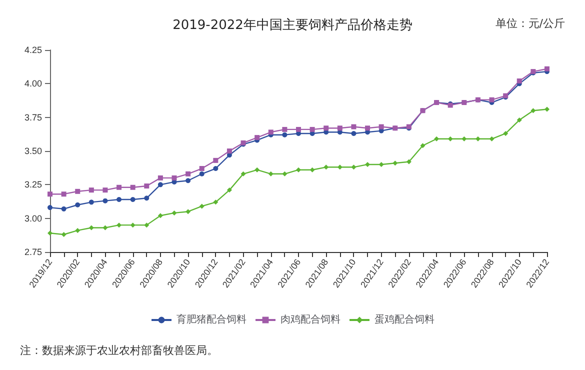 The image size is (585, 370). Describe the element at coordinates (530, 23) in the screenshot. I see `text: 单位：元/公斤` at that location.